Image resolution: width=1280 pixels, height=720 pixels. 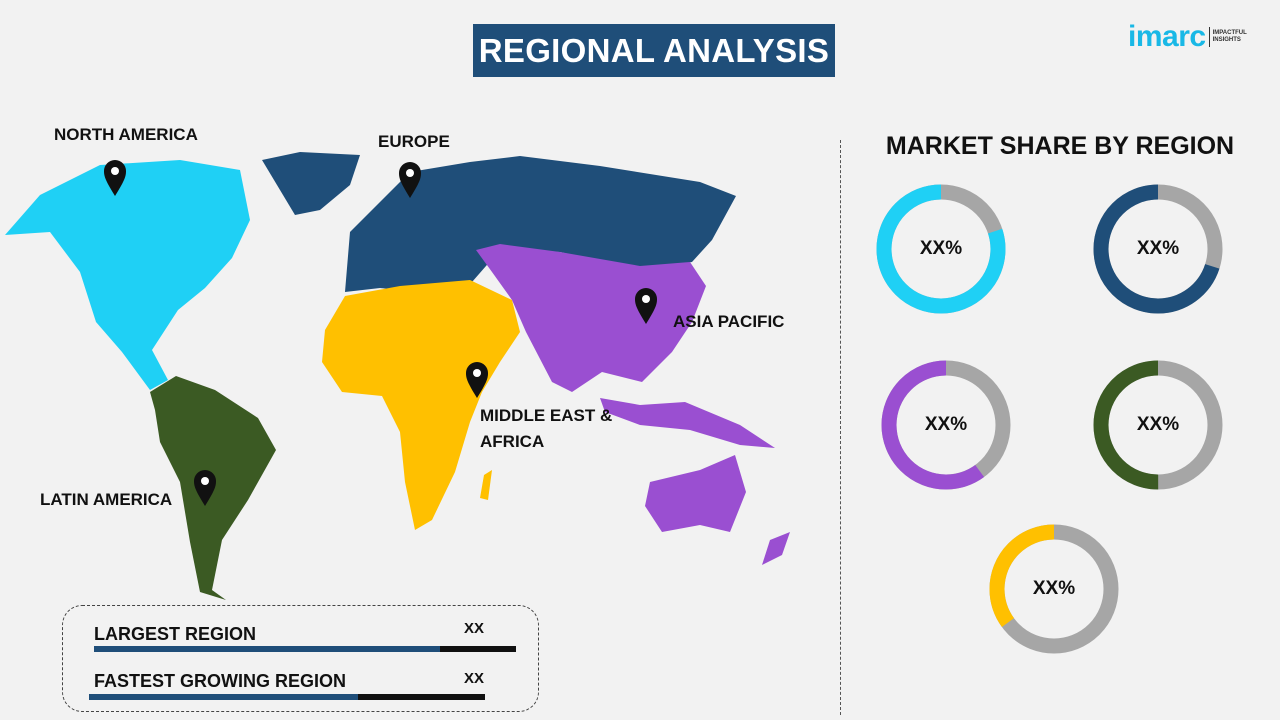 I want to click on region-north-america, so click(x=127, y=275).